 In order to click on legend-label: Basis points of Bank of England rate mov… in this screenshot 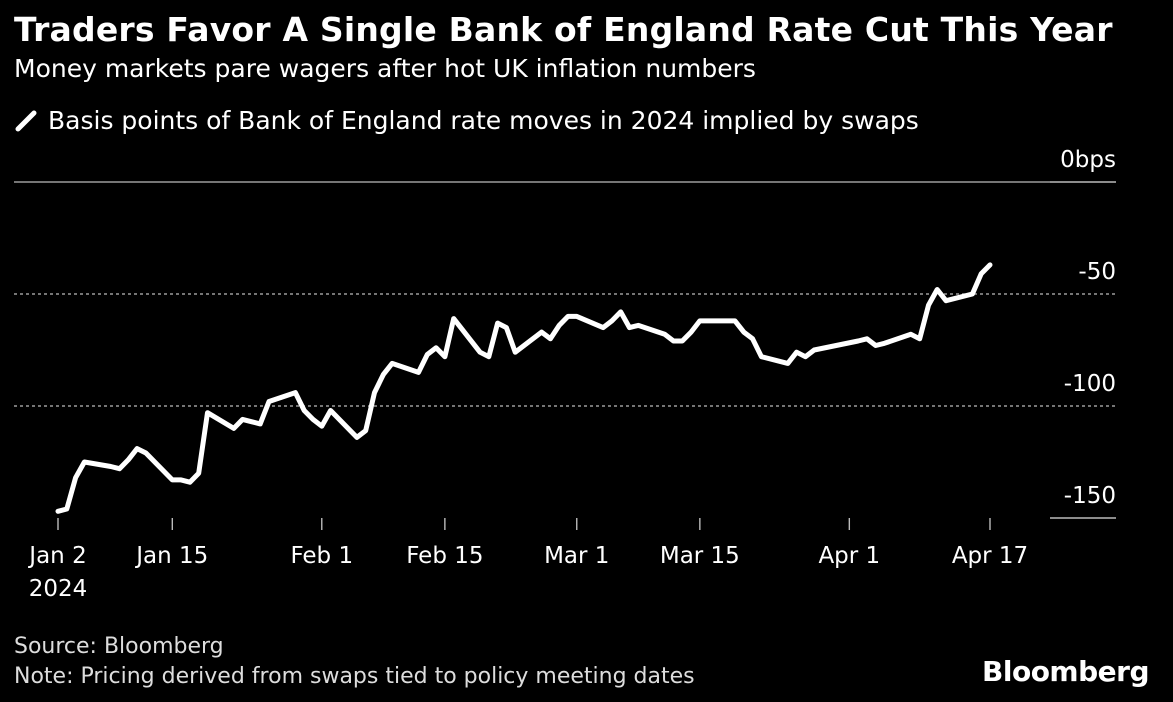, I will do `click(483, 120)`.